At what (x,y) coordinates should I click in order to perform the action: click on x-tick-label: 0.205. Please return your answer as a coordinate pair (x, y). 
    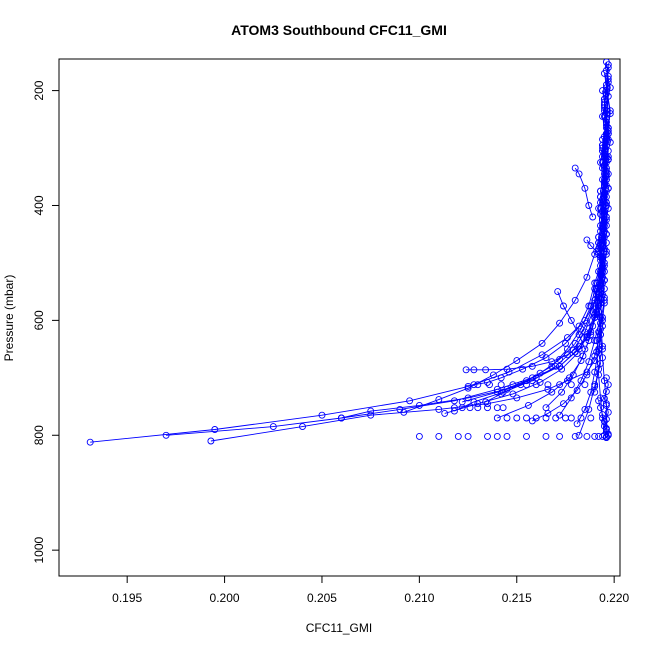
    Looking at the image, I should click on (322, 598).